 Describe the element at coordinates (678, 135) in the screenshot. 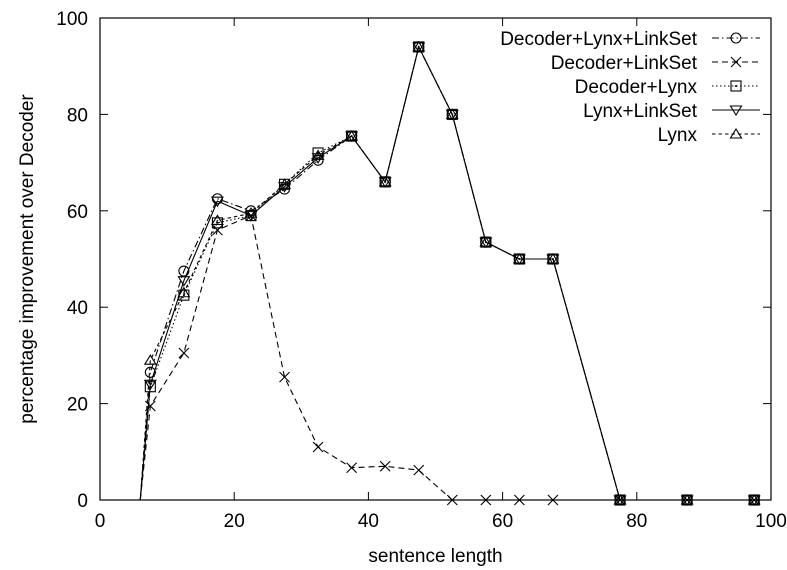

I see `legend-label: Lynx` at that location.